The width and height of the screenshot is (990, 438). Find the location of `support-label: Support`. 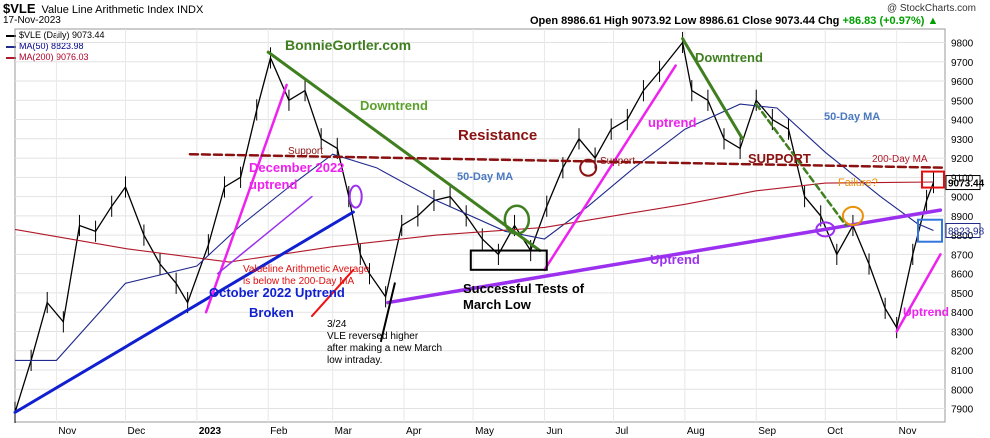

support-label: Support is located at coordinates (305, 151).